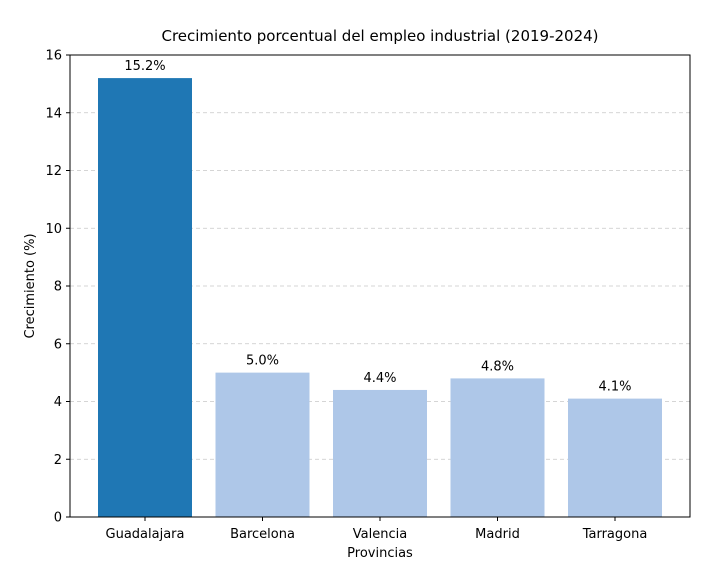 The width and height of the screenshot is (726, 565). I want to click on data-label: 4.8%, so click(497, 366).